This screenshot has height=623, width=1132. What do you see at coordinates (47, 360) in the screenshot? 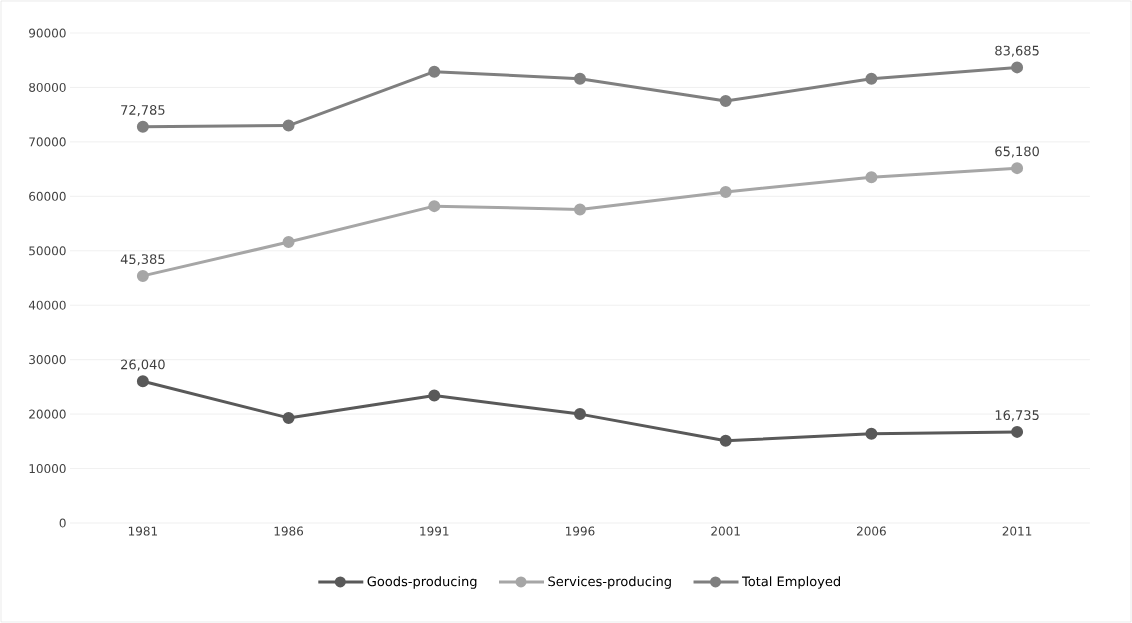
I see `y-tick-label: 30000` at bounding box center [47, 360].